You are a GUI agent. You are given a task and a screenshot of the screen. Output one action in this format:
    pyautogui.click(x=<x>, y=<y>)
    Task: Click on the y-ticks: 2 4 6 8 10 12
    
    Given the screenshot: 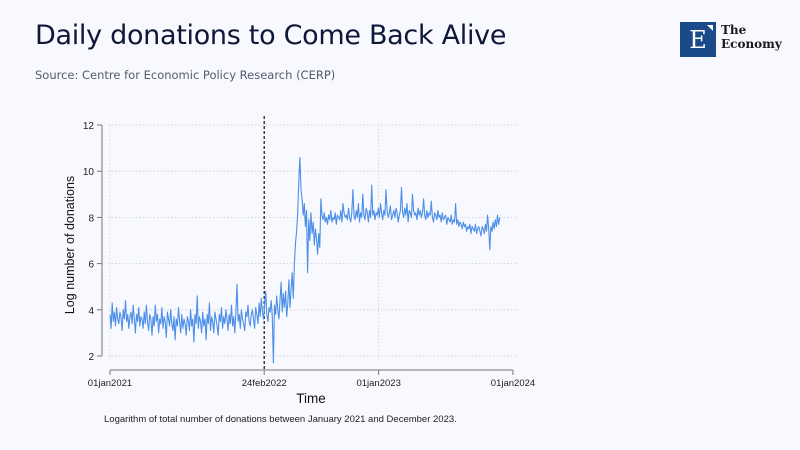 What is the action you would take?
    pyautogui.click(x=92, y=242)
    